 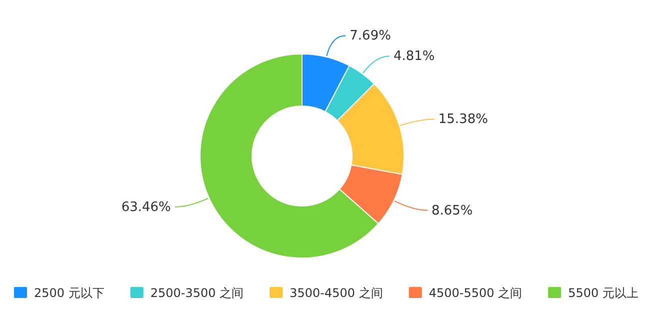 I want to click on data-label: 7.69%, so click(x=370, y=36).